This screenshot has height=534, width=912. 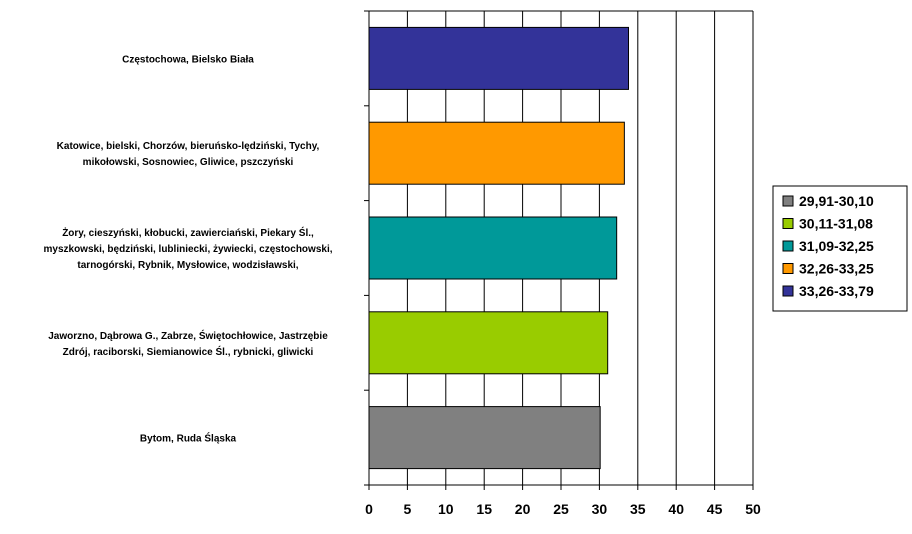 What do you see at coordinates (600, 509) in the screenshot?
I see `x-tick-label: 30` at bounding box center [600, 509].